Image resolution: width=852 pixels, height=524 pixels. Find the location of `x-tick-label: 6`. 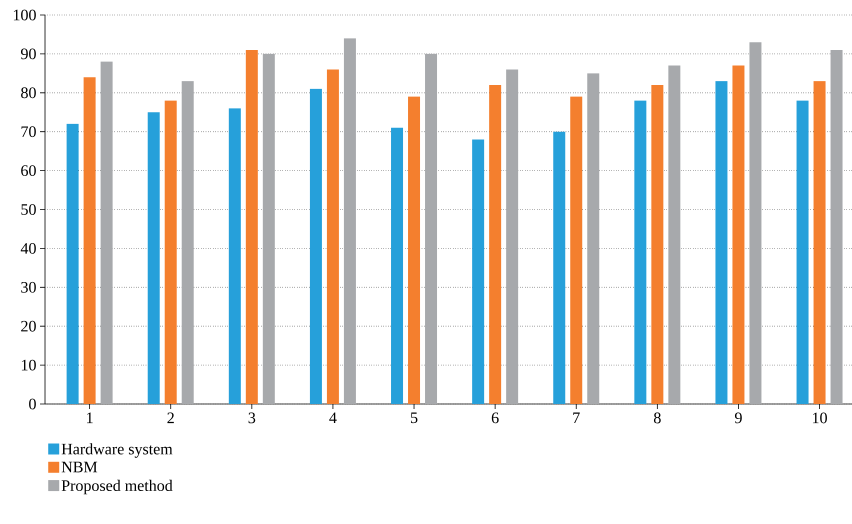

x-tick-label: 6 is located at coordinates (495, 418).